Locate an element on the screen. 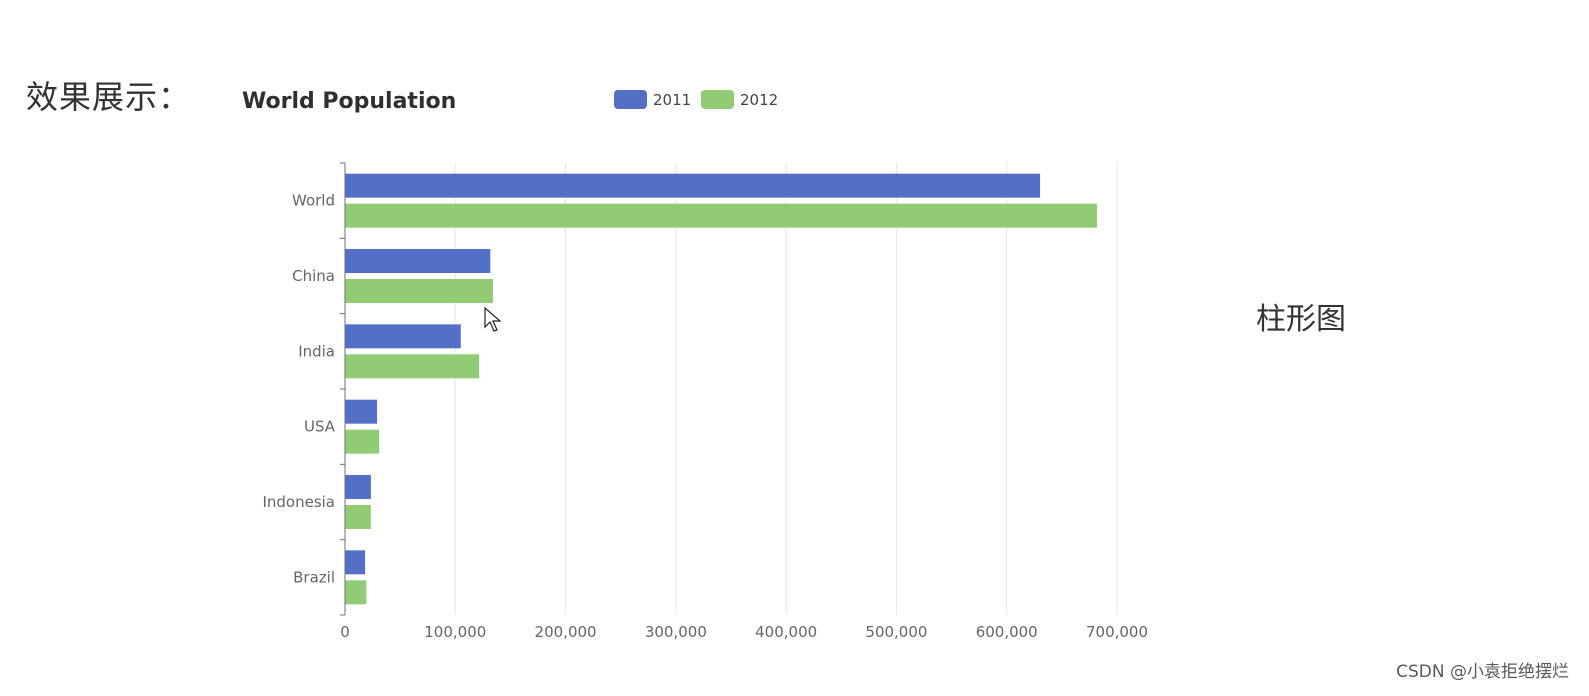 Image resolution: width=1589 pixels, height=696 pixels. x-tick-label: 0 is located at coordinates (345, 632).